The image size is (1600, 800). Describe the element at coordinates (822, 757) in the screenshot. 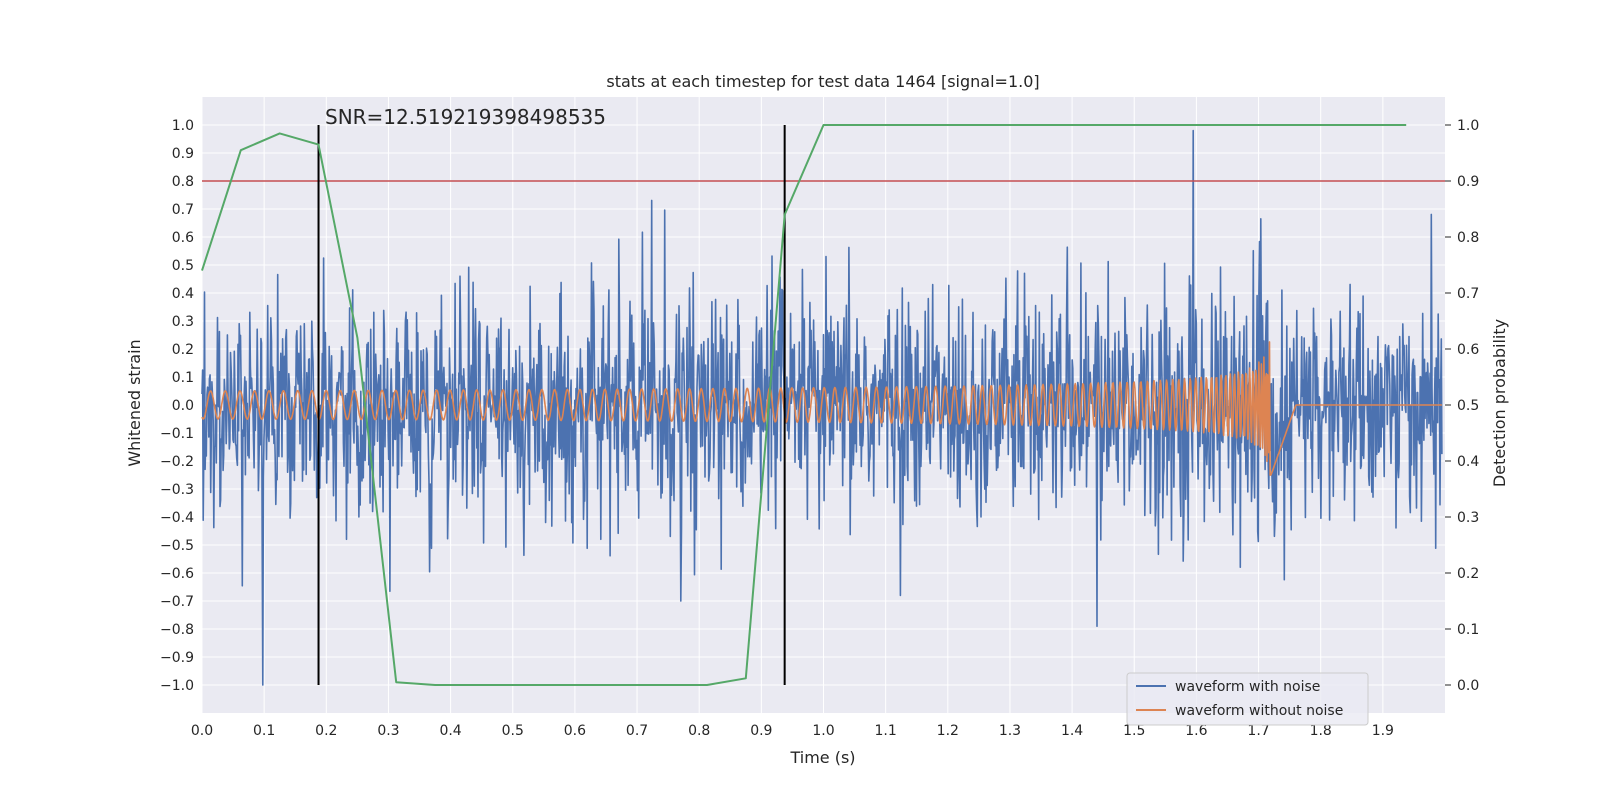

I see `x-axis-label: Time (s)` at that location.